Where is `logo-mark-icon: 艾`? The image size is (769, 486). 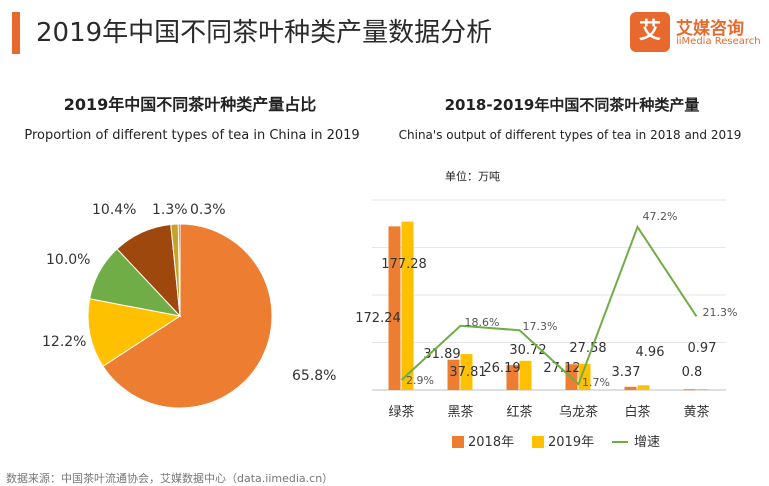
logo-mark-icon: 艾 is located at coordinates (650, 32).